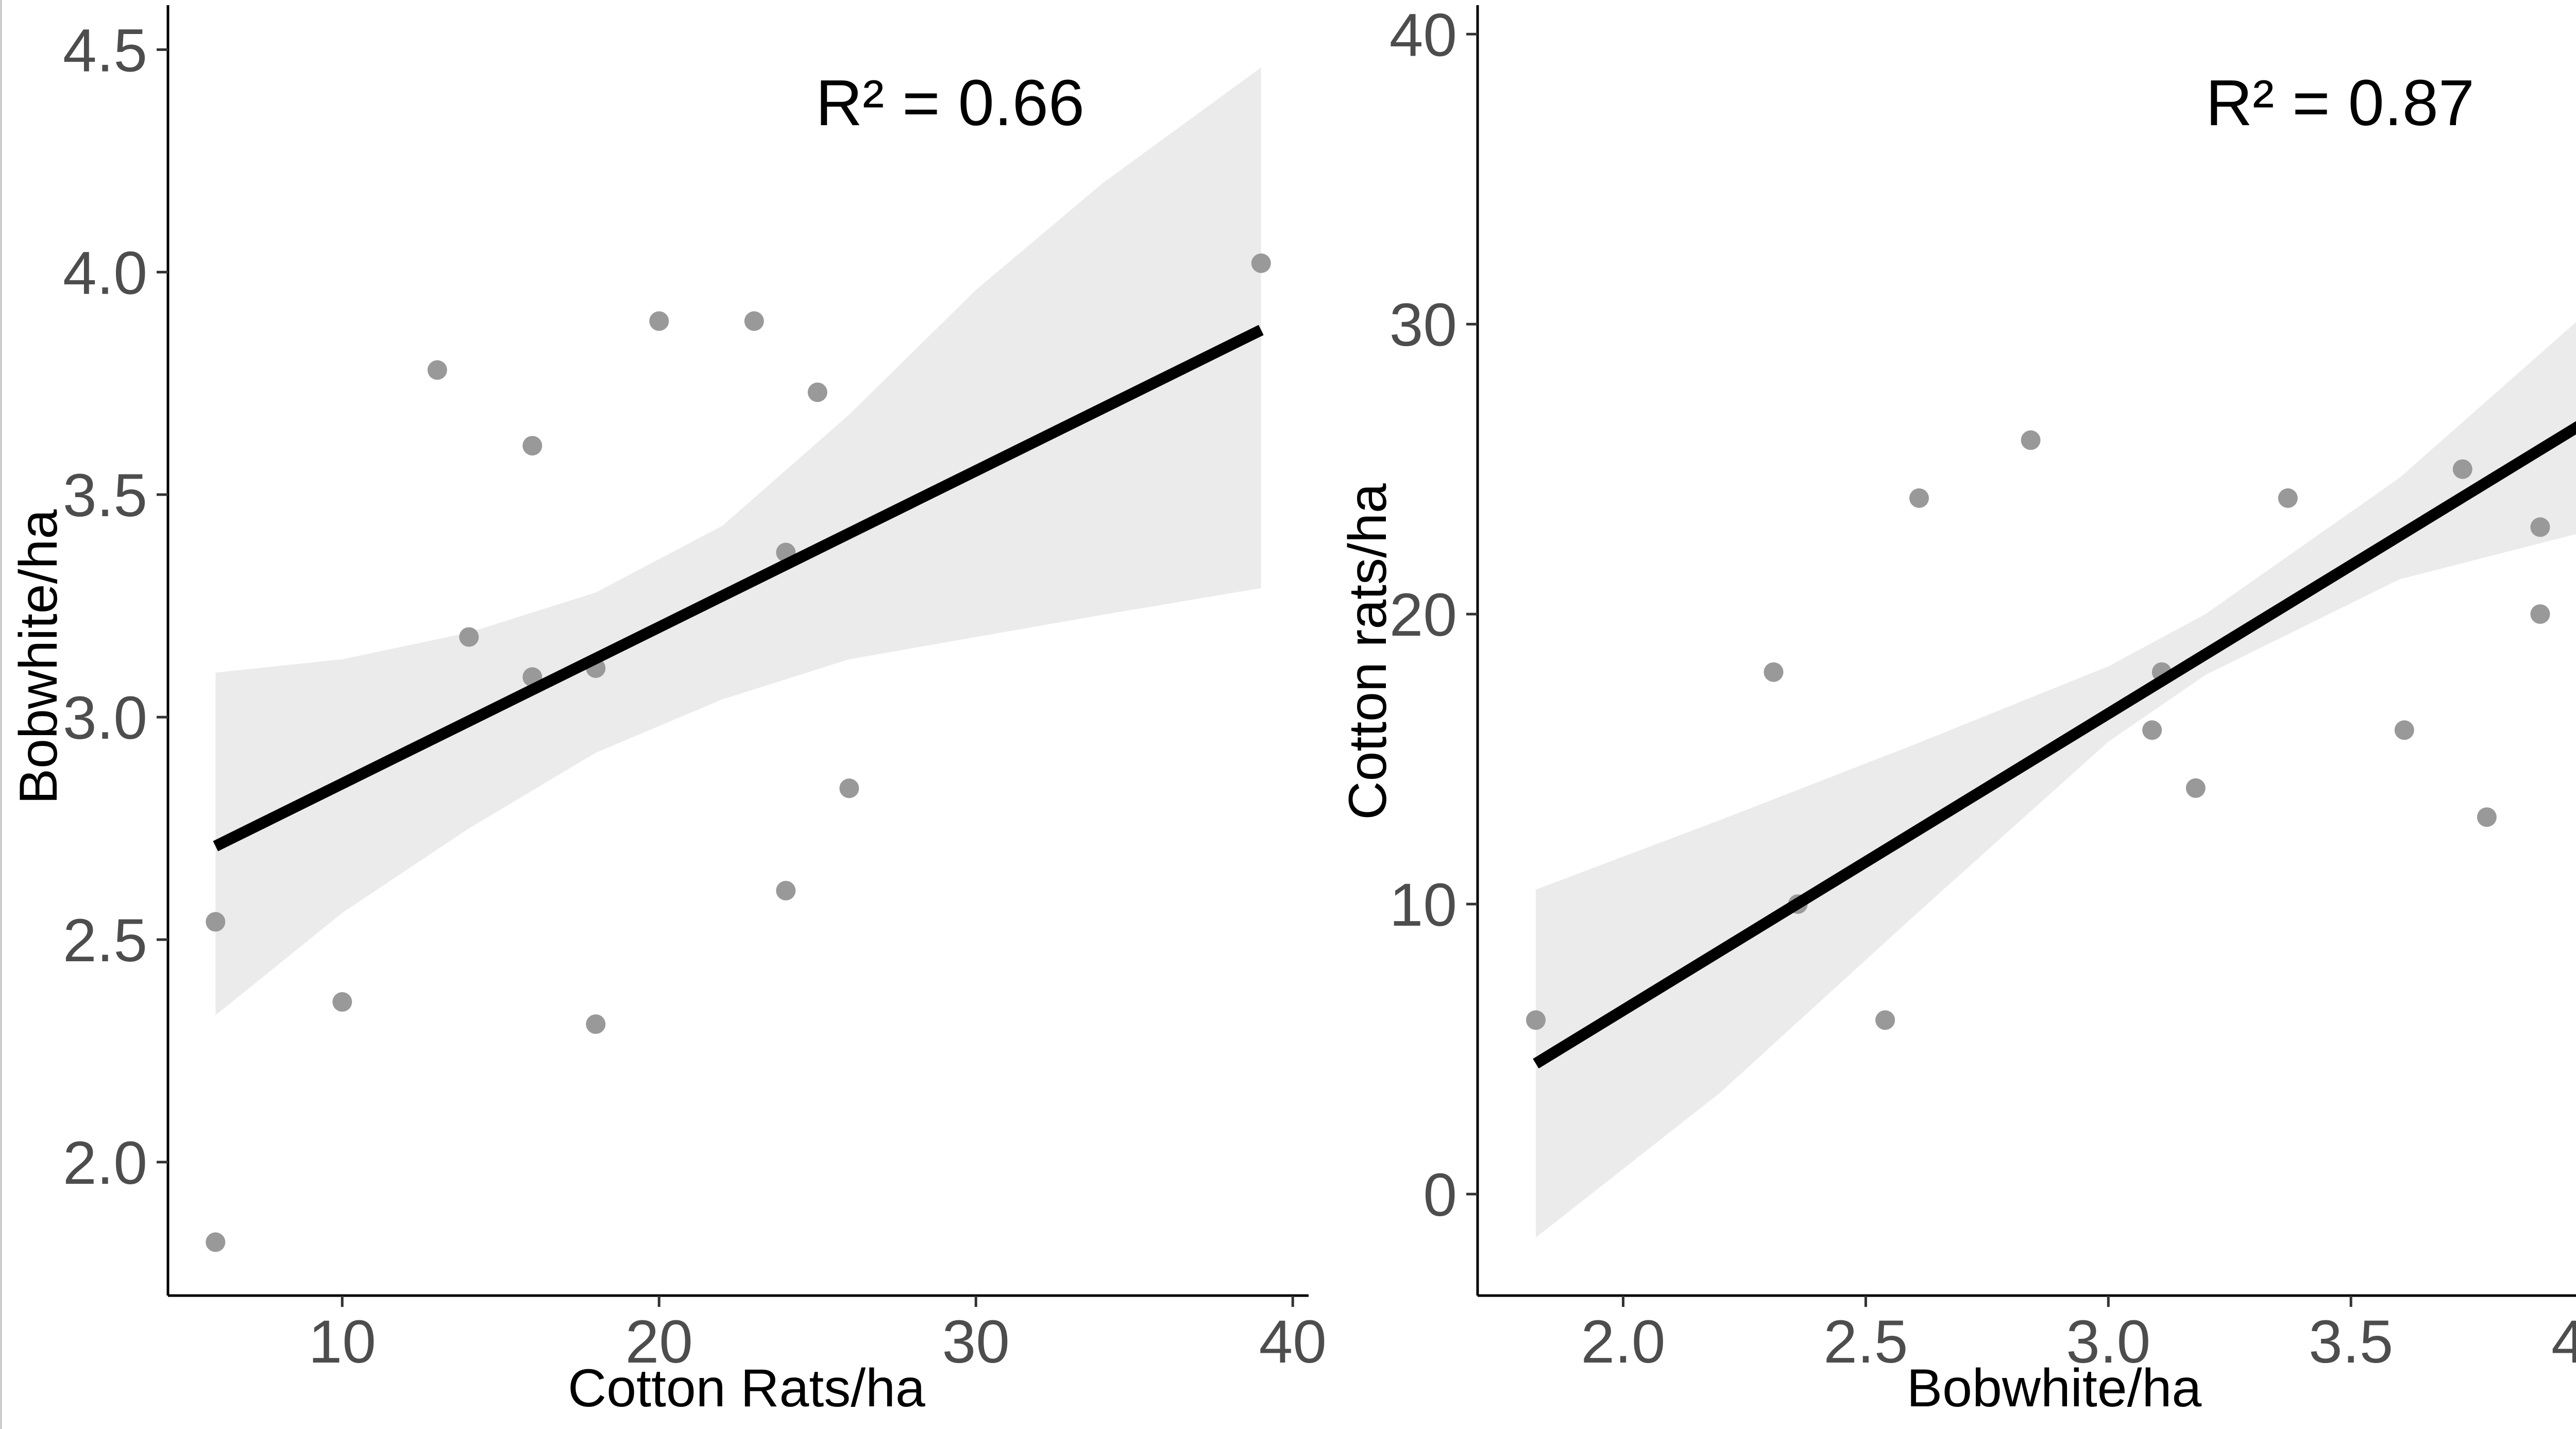 The width and height of the screenshot is (2576, 1429). I want to click on right-panel-x-axis-title: Bobwhite/ha, so click(2054, 1388).